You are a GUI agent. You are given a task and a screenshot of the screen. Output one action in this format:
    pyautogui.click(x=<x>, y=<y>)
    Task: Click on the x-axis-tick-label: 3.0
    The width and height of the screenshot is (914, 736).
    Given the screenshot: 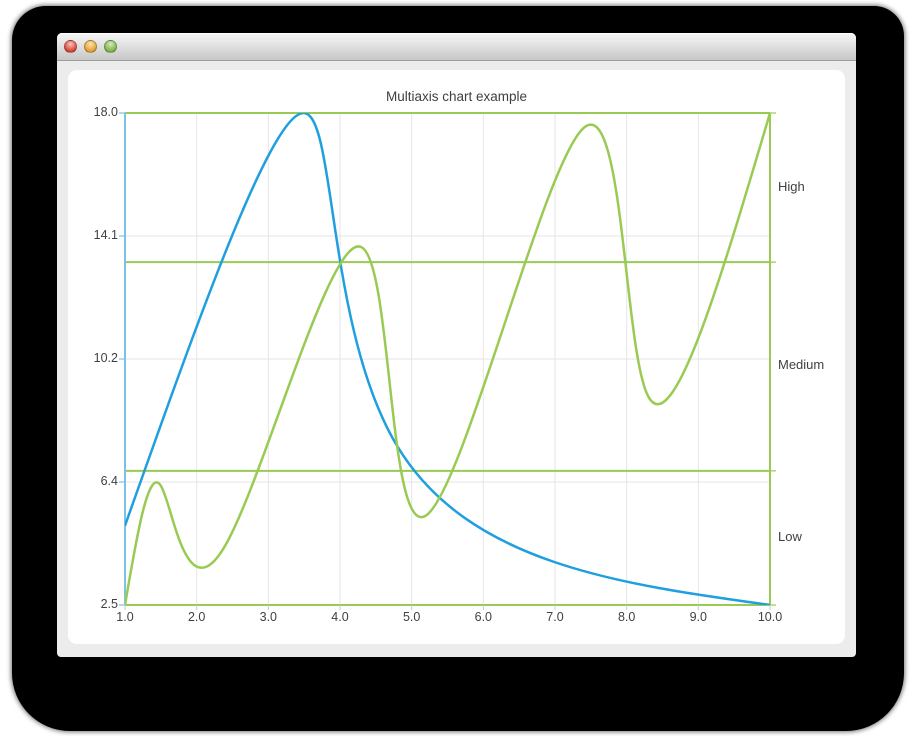 What is the action you would take?
    pyautogui.click(x=268, y=617)
    